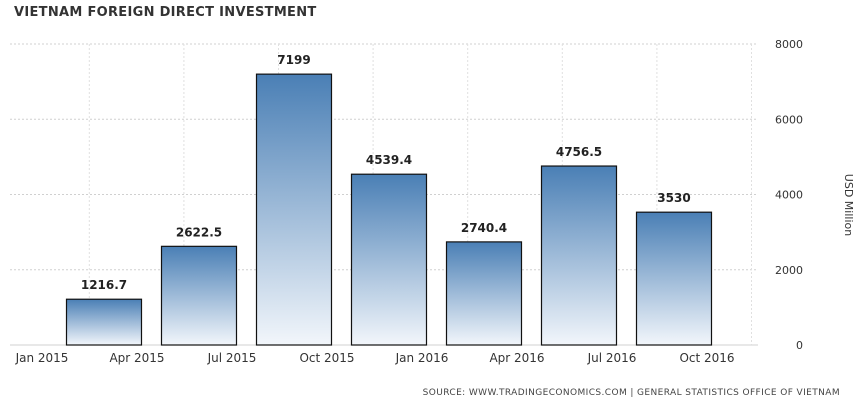 Image resolution: width=860 pixels, height=405 pixels. Describe the element at coordinates (789, 119) in the screenshot. I see `y-tick-label: 6000` at that location.